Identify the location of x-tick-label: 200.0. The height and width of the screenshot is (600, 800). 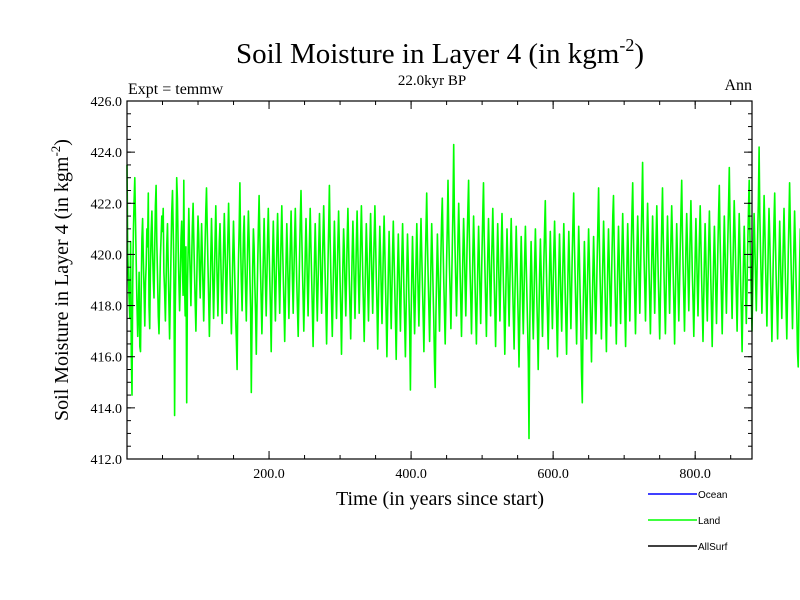
(269, 474).